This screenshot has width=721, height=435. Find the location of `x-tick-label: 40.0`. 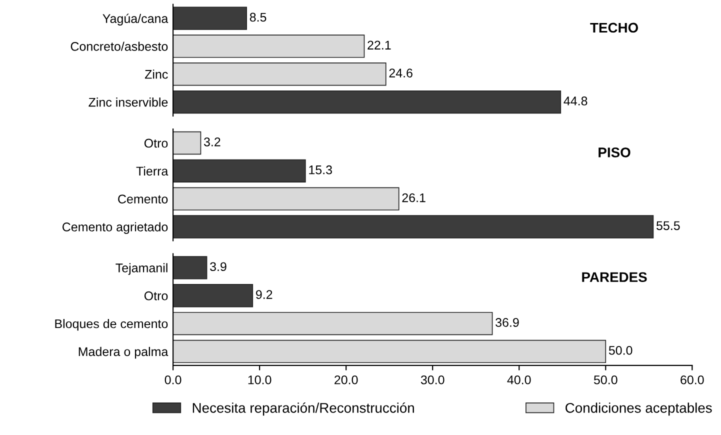

x-tick-label: 40.0 is located at coordinates (519, 379).